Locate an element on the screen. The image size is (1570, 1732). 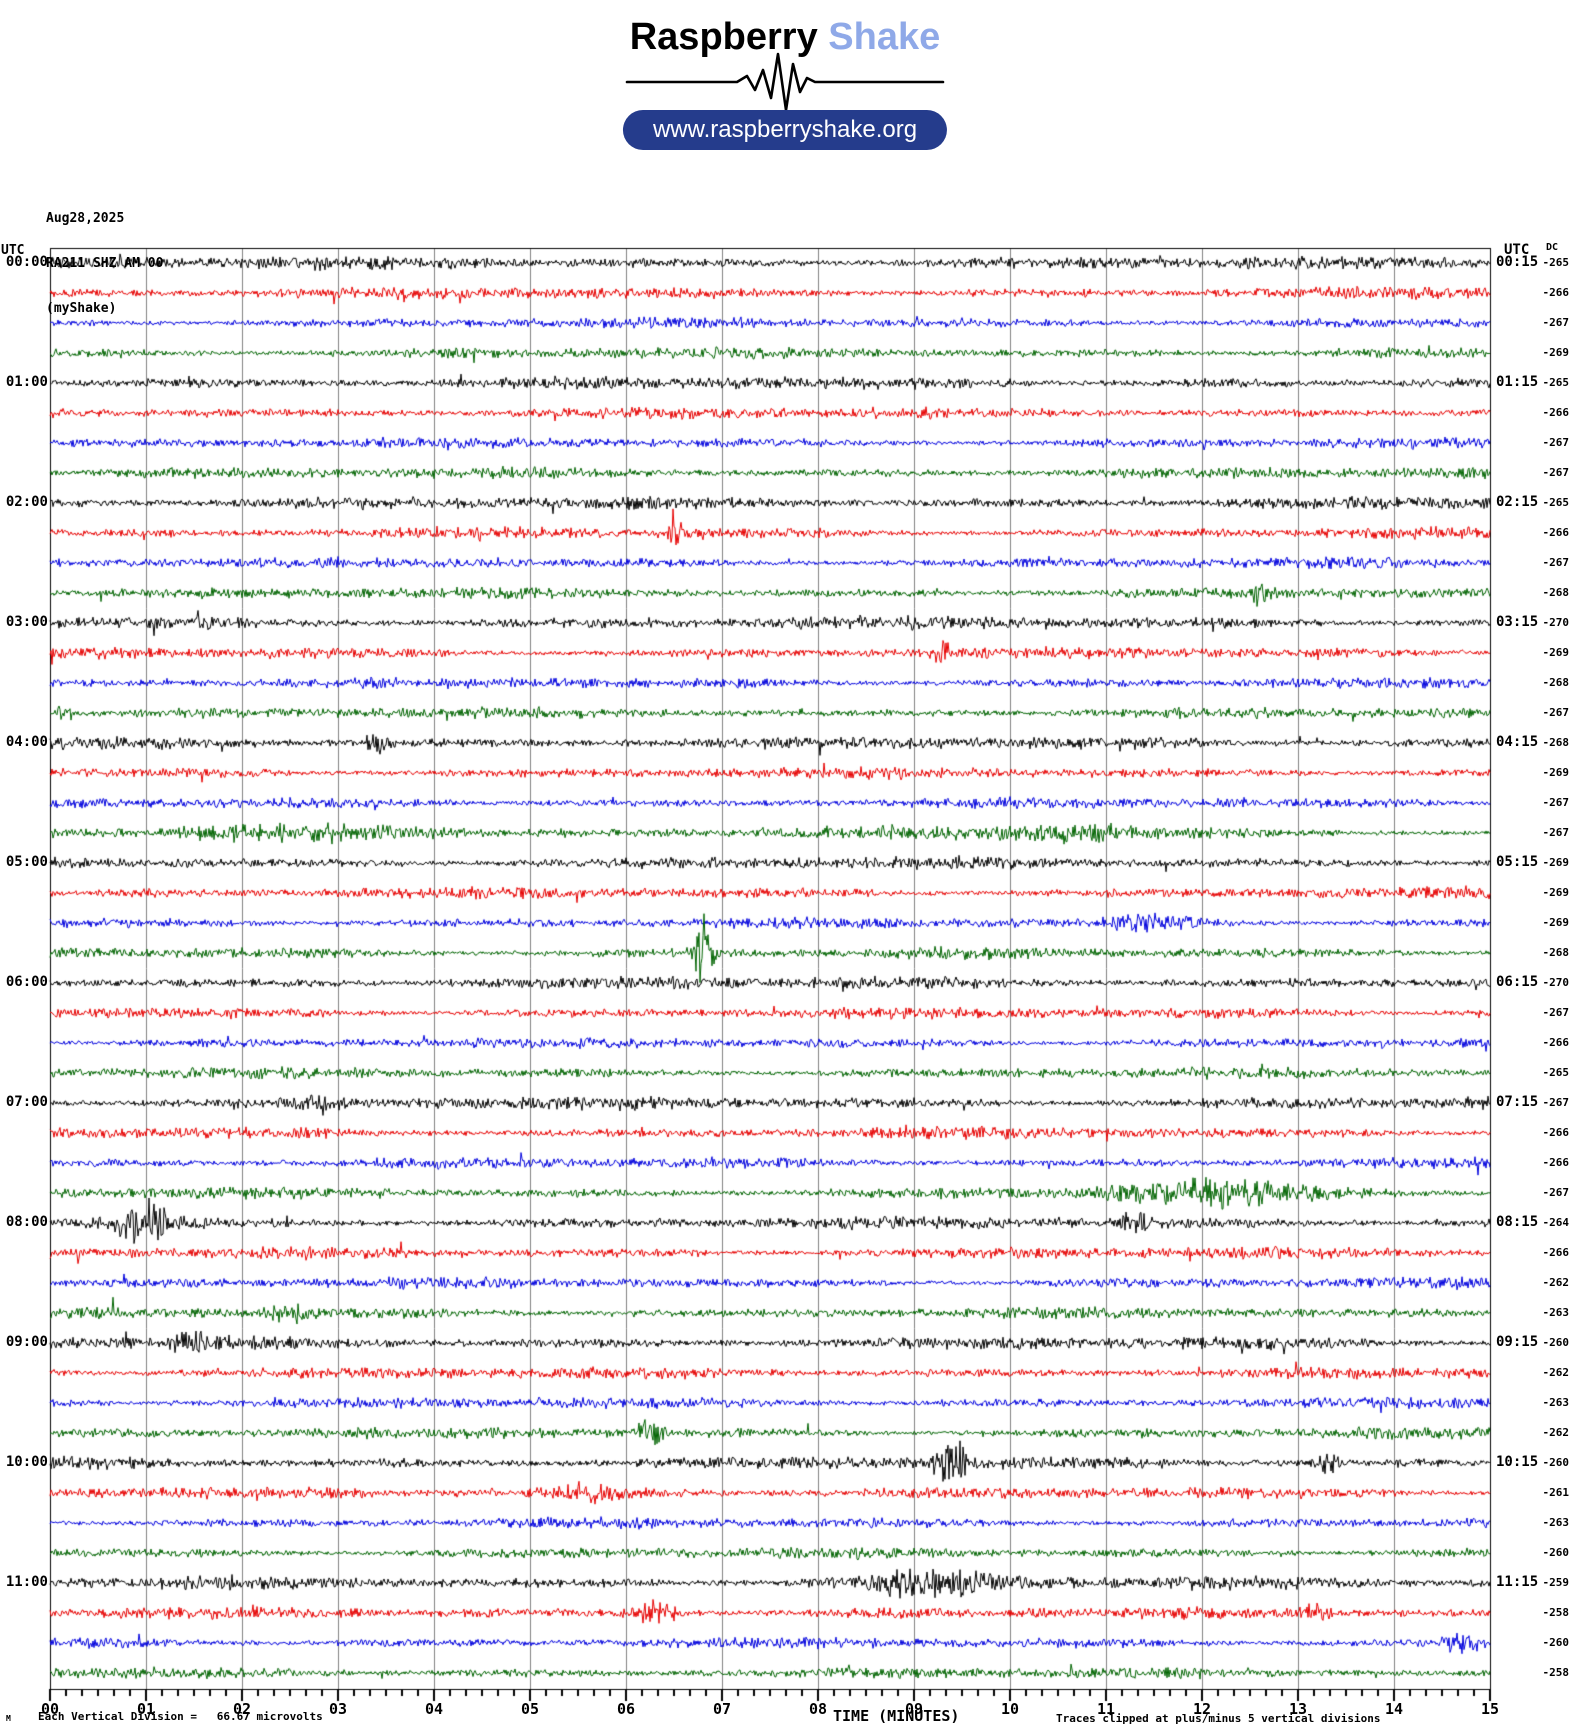
right-time-label: 09:15 is located at coordinates (1517, 1342).